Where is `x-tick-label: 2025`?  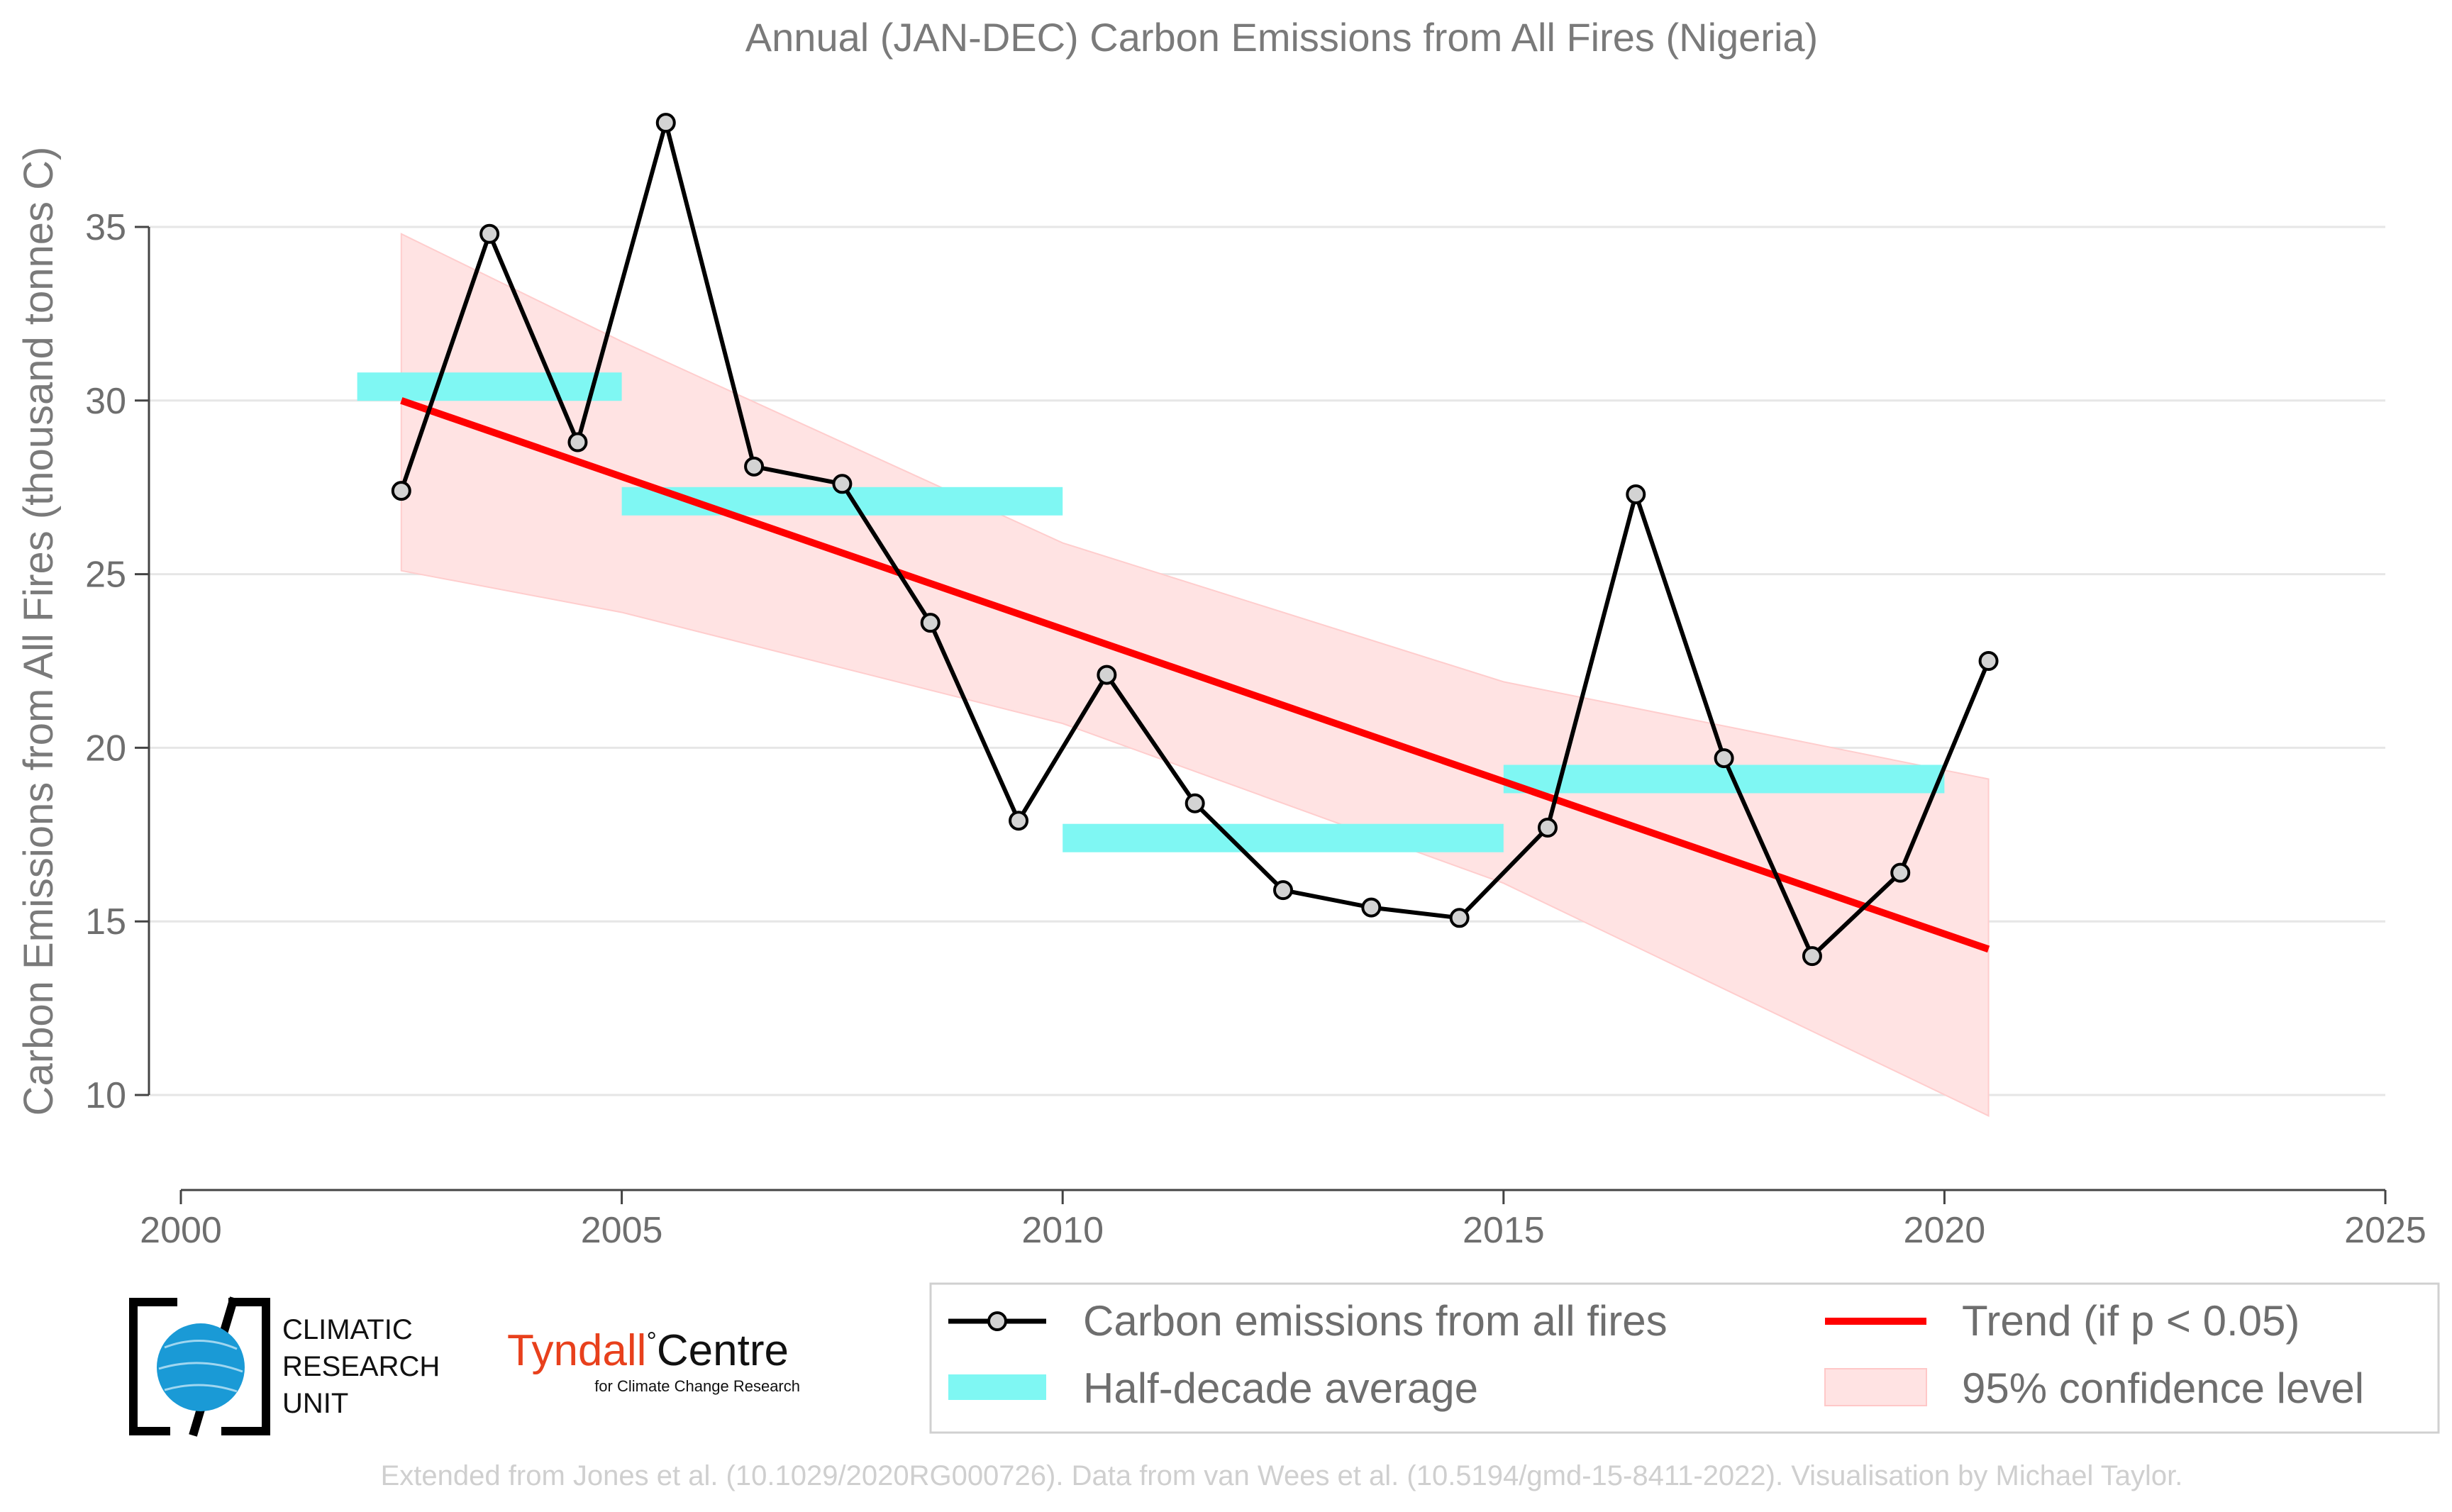 x-tick-label: 2025 is located at coordinates (2385, 1230).